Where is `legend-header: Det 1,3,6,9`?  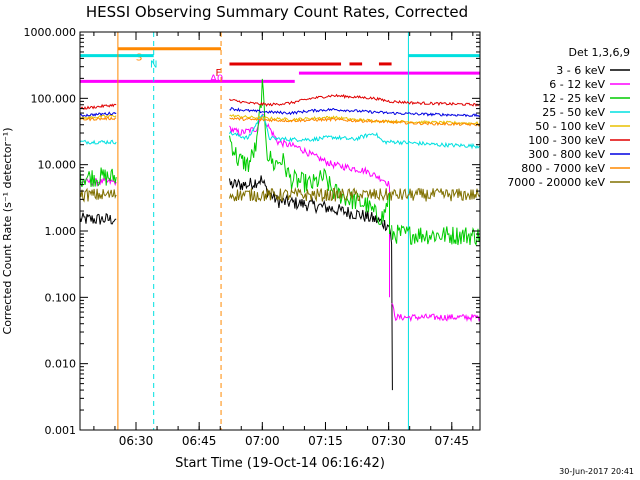
legend-header: Det 1,3,6,9 is located at coordinates (599, 52).